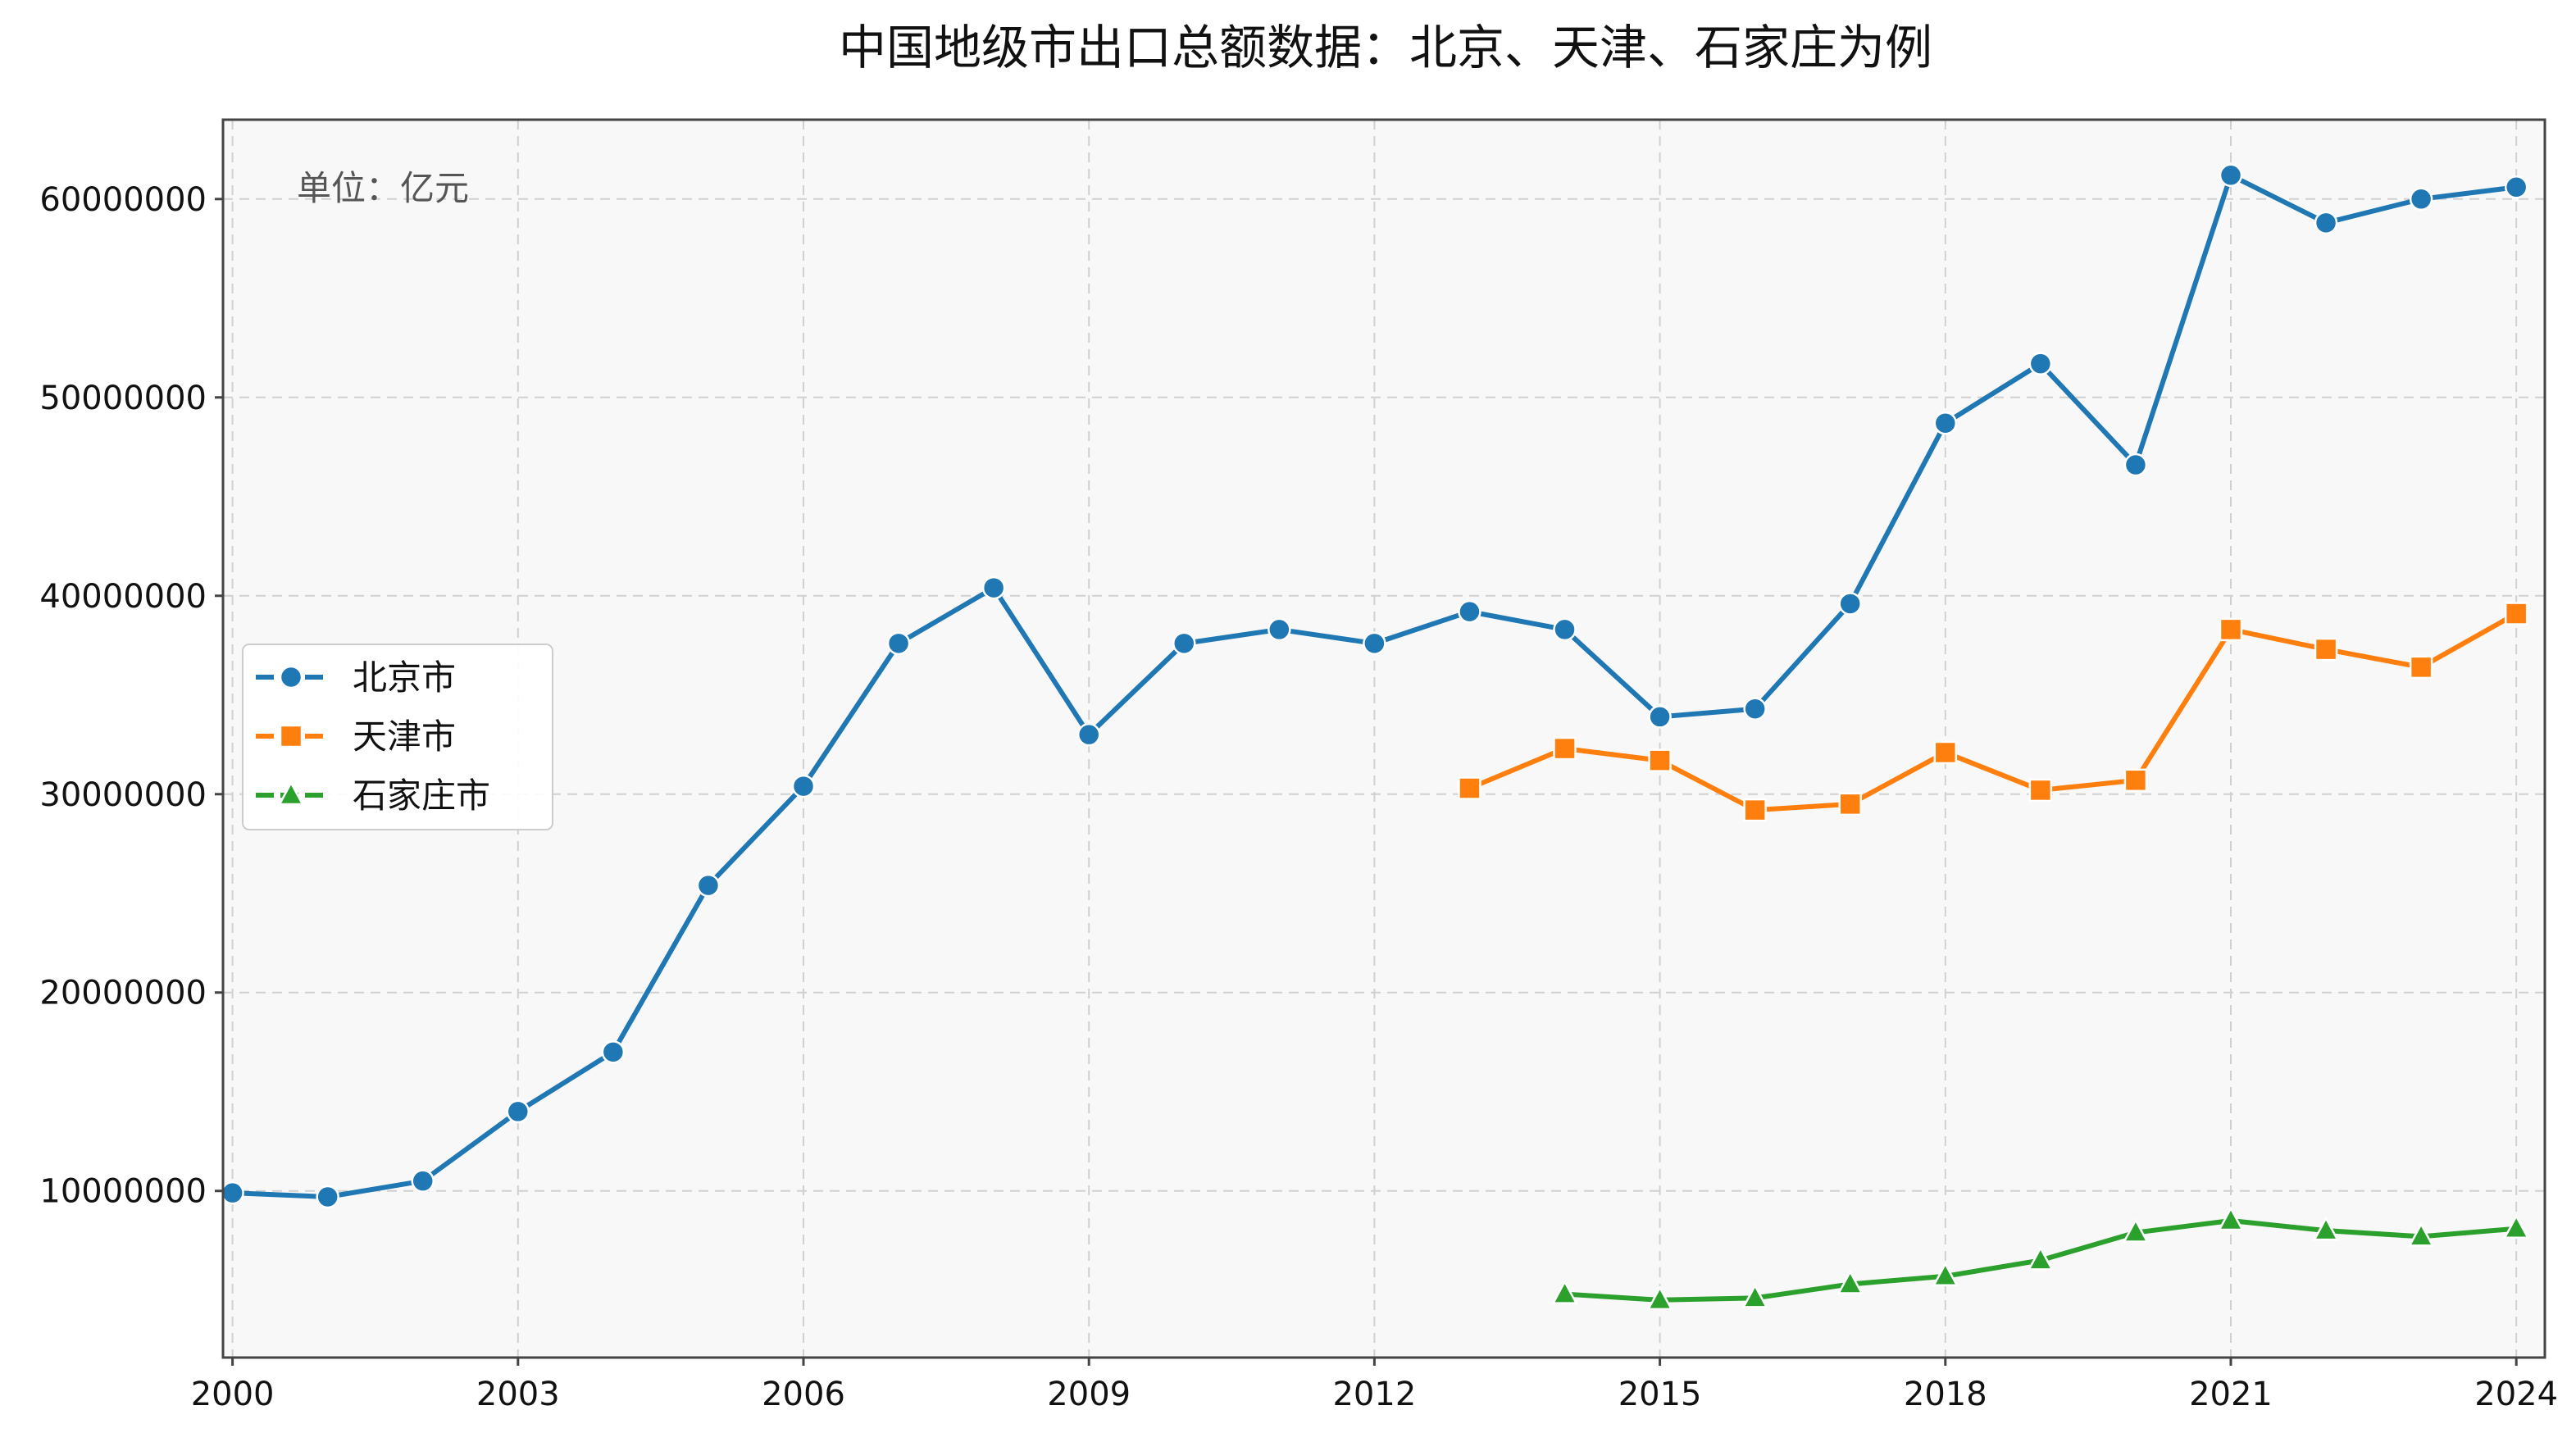  Describe the element at coordinates (123, 795) in the screenshot. I see `y-tick-label: 30000000` at that location.